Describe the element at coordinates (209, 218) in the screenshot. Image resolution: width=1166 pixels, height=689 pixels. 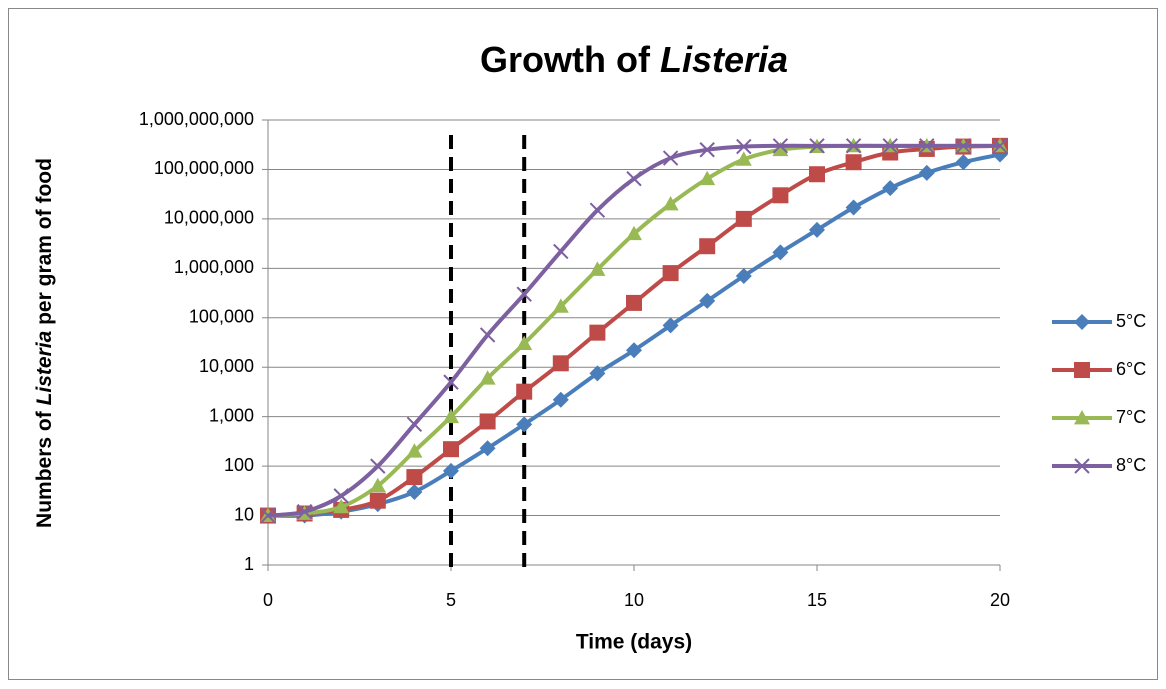
I see `y-tick-label: 10,000,000` at that location.